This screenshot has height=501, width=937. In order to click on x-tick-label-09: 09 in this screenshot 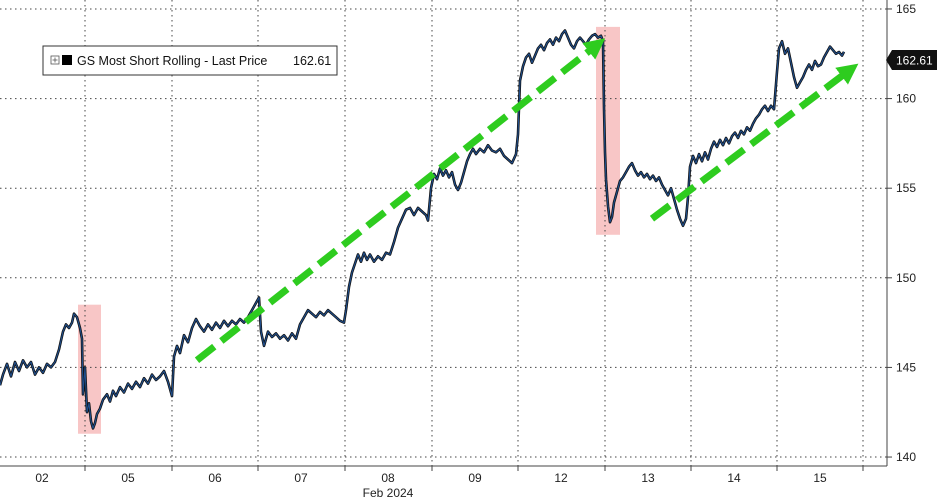, I will do `click(475, 478)`.